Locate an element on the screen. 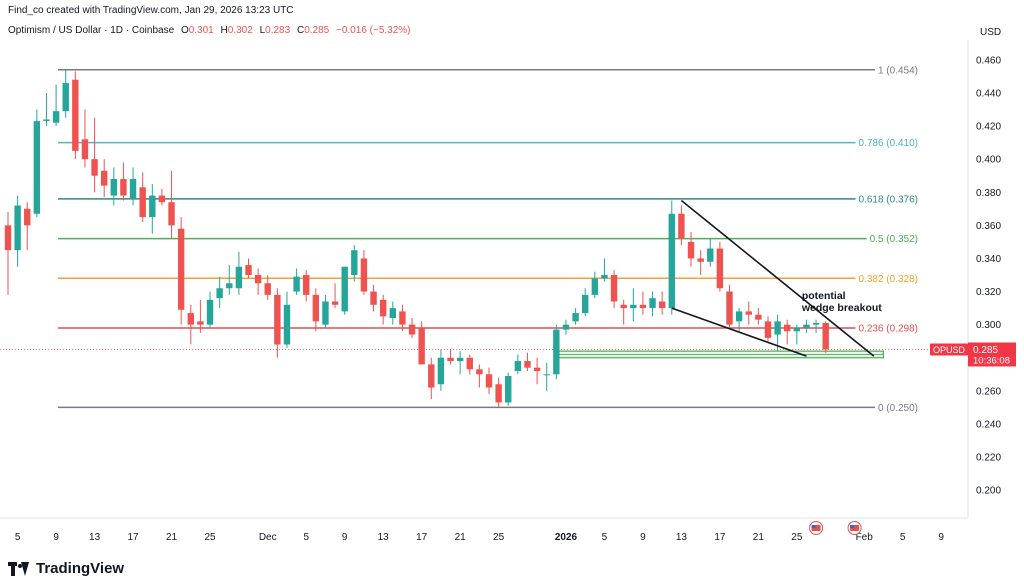 The width and height of the screenshot is (1024, 585). annotation-line-2: wedge breakout is located at coordinates (841, 308).